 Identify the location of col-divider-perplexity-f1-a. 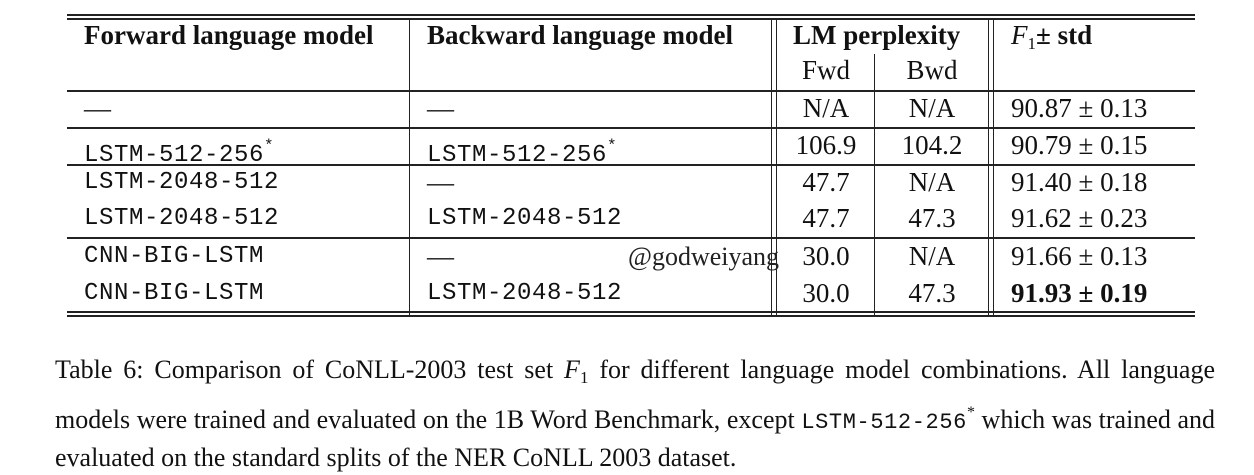
(989, 166).